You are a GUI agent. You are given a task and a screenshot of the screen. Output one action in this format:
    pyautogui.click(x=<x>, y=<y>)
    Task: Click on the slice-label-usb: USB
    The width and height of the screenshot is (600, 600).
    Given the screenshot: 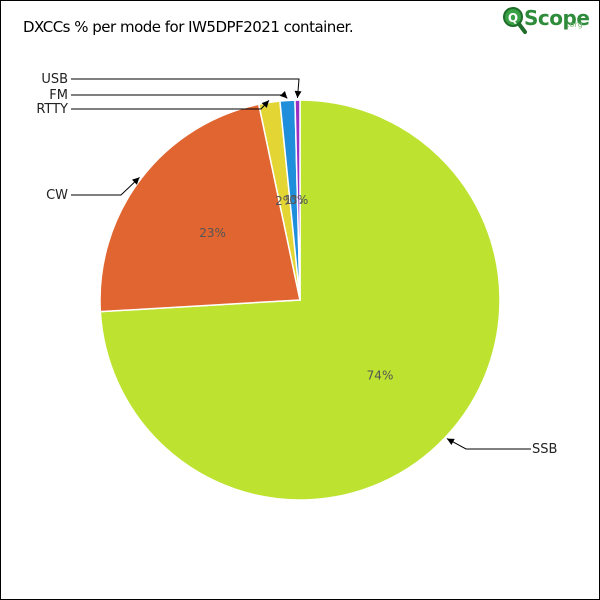 What is the action you would take?
    pyautogui.click(x=54, y=79)
    